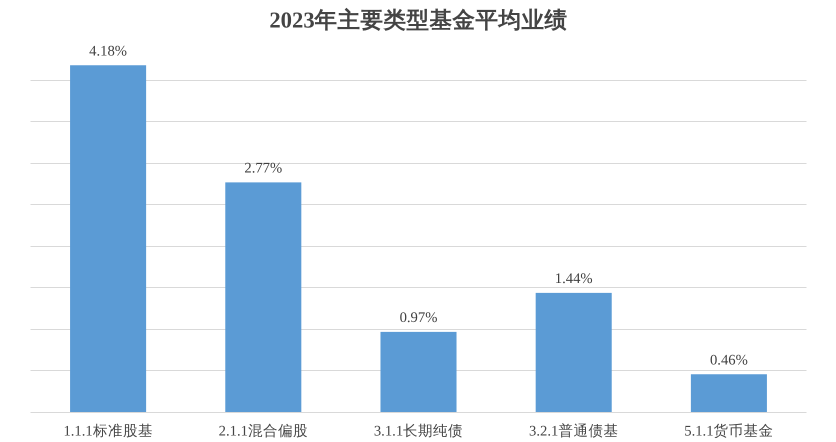 This screenshot has width=836, height=442. What do you see at coordinates (573, 431) in the screenshot?
I see `x-tick-label: 3.2.1普通债基` at bounding box center [573, 431].